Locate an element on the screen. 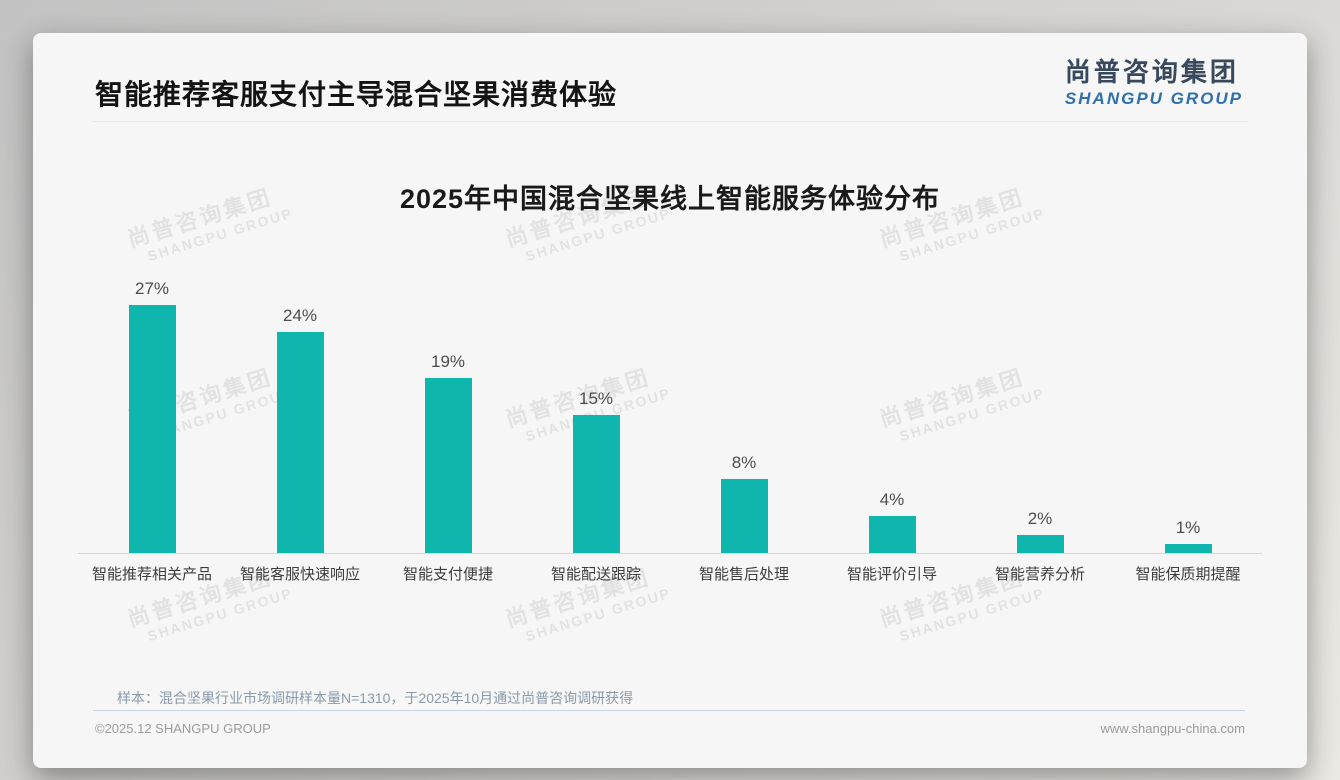 The width and height of the screenshot is (1340, 780). category-label: 智能客服快速响应 is located at coordinates (299, 574).